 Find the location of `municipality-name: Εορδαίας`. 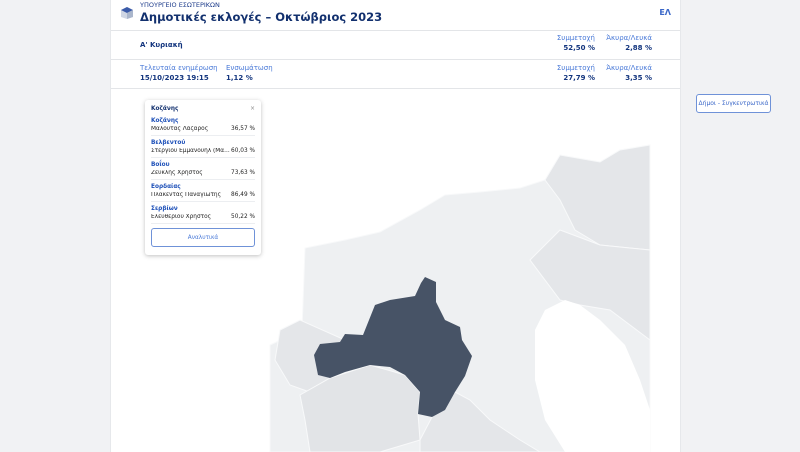

municipality-name: Εορδαίας is located at coordinates (166, 187).